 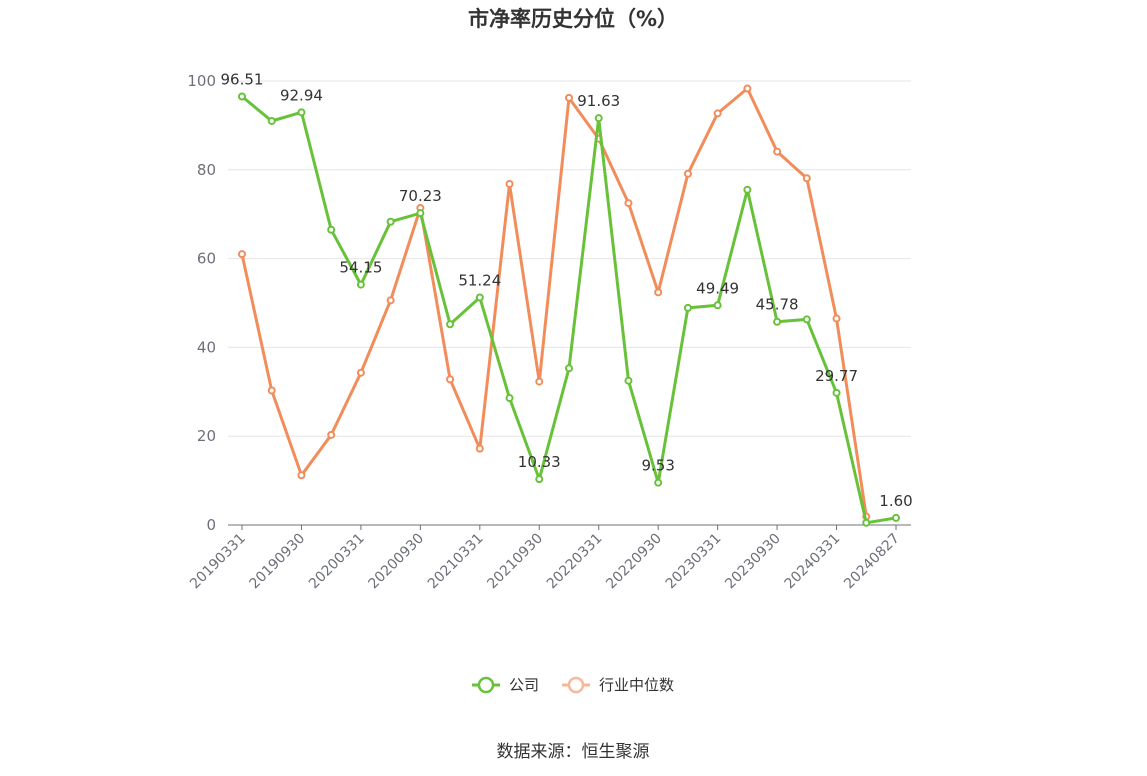 I want to click on x-tick-label: 20240827, so click(x=872, y=562).